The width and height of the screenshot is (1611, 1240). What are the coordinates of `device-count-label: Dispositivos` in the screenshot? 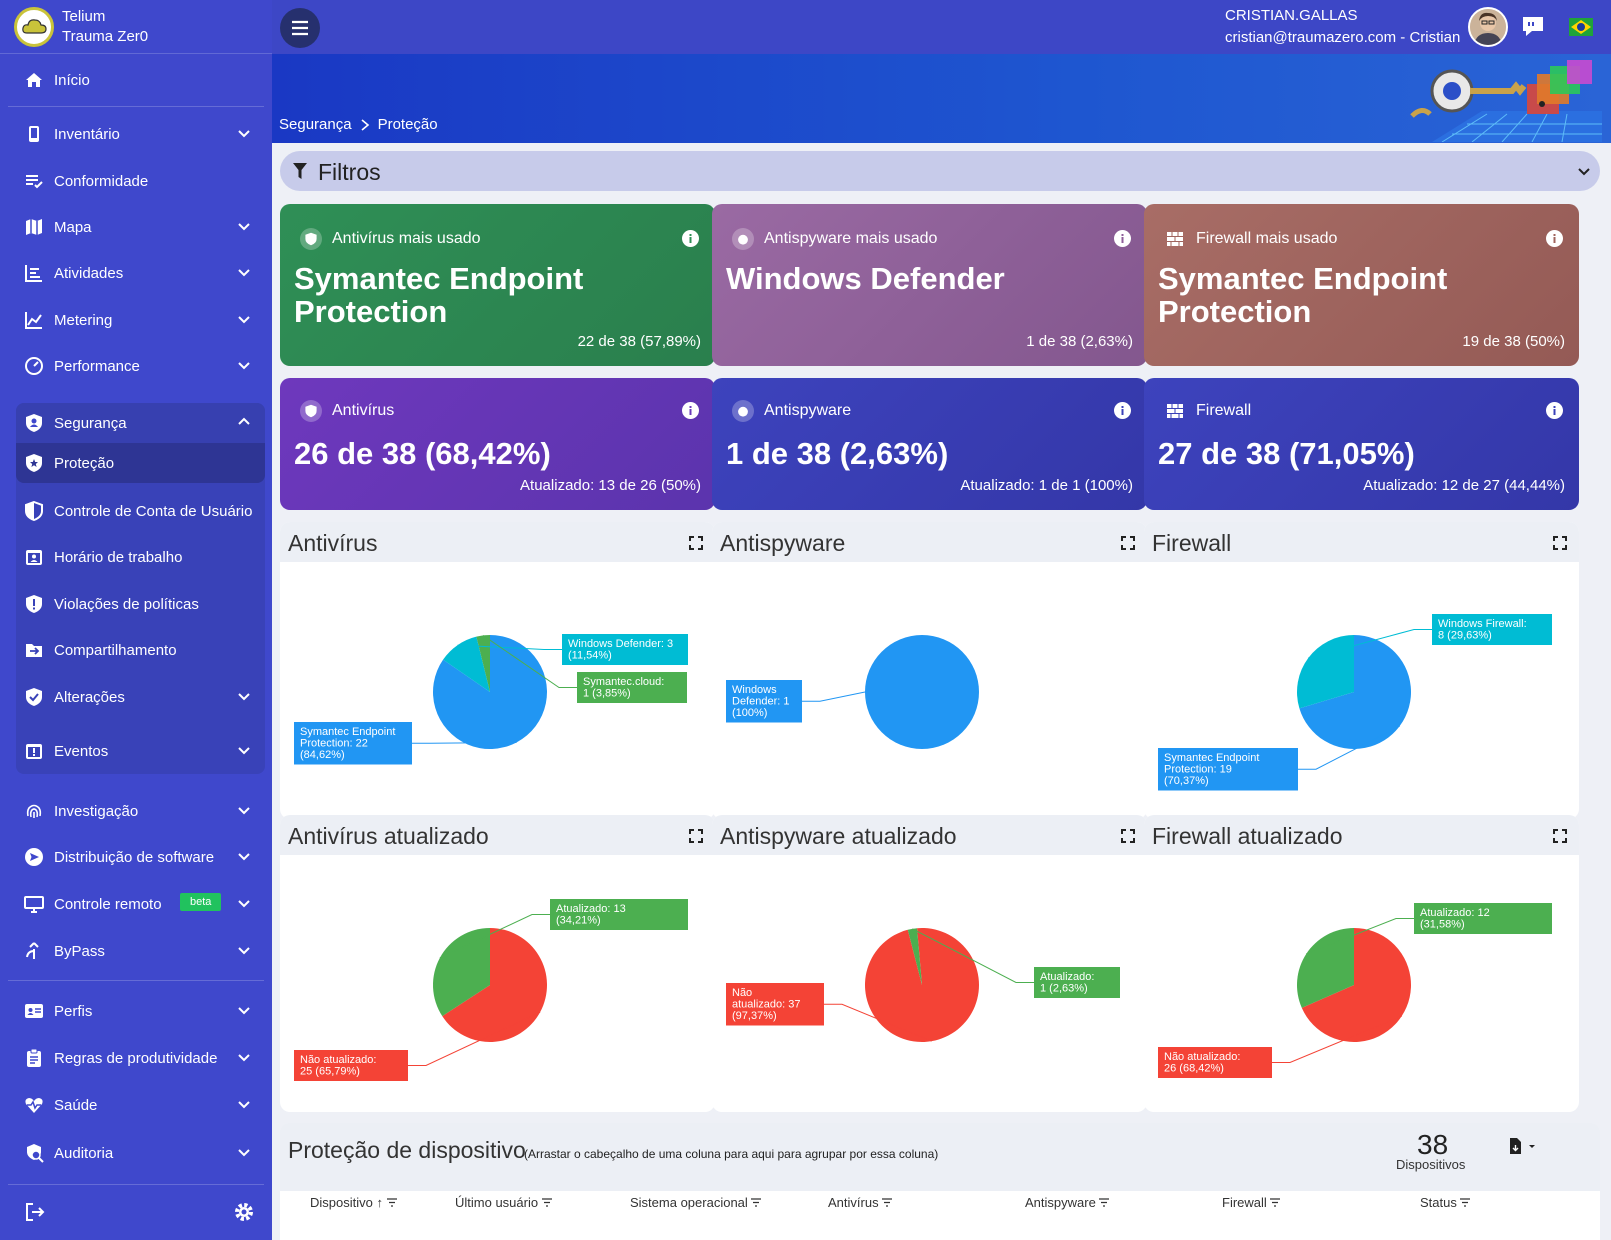 It's located at (1431, 1164).